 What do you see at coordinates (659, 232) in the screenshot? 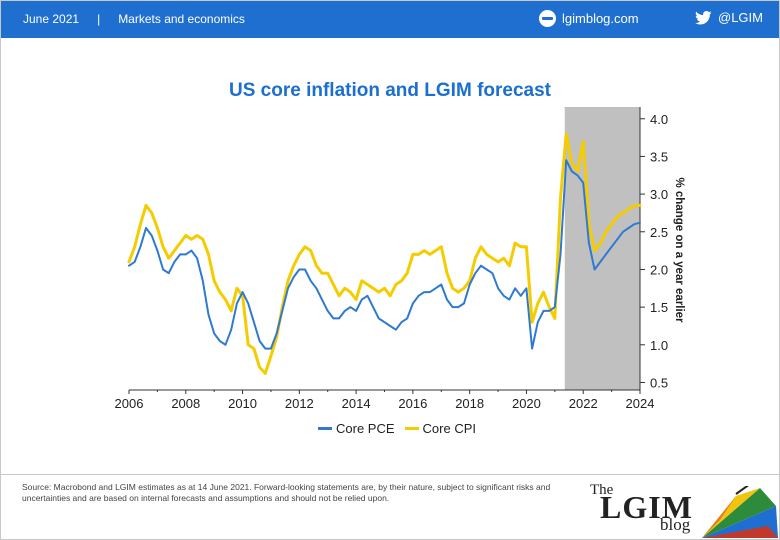
I see `y-tick-label: 2.5` at bounding box center [659, 232].